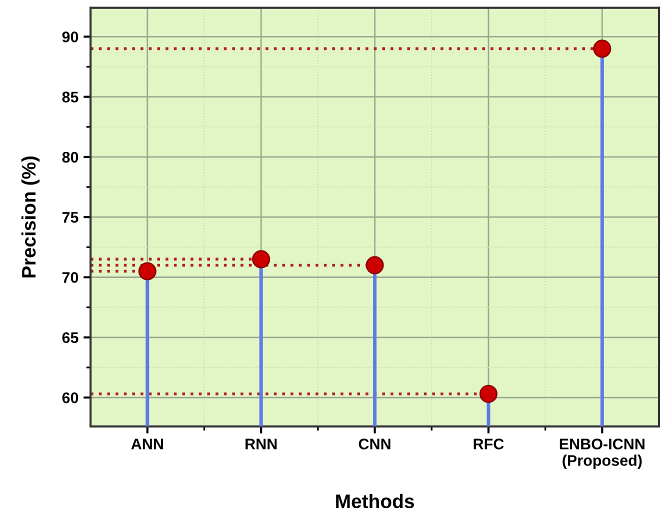  I want to click on y-tick-label: 70, so click(70, 277).